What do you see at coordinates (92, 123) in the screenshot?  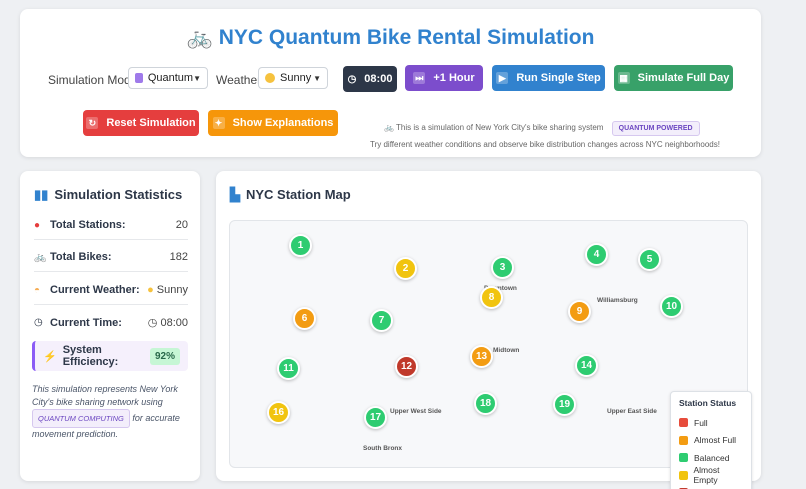 I see `refresh-icon: ↻` at bounding box center [92, 123].